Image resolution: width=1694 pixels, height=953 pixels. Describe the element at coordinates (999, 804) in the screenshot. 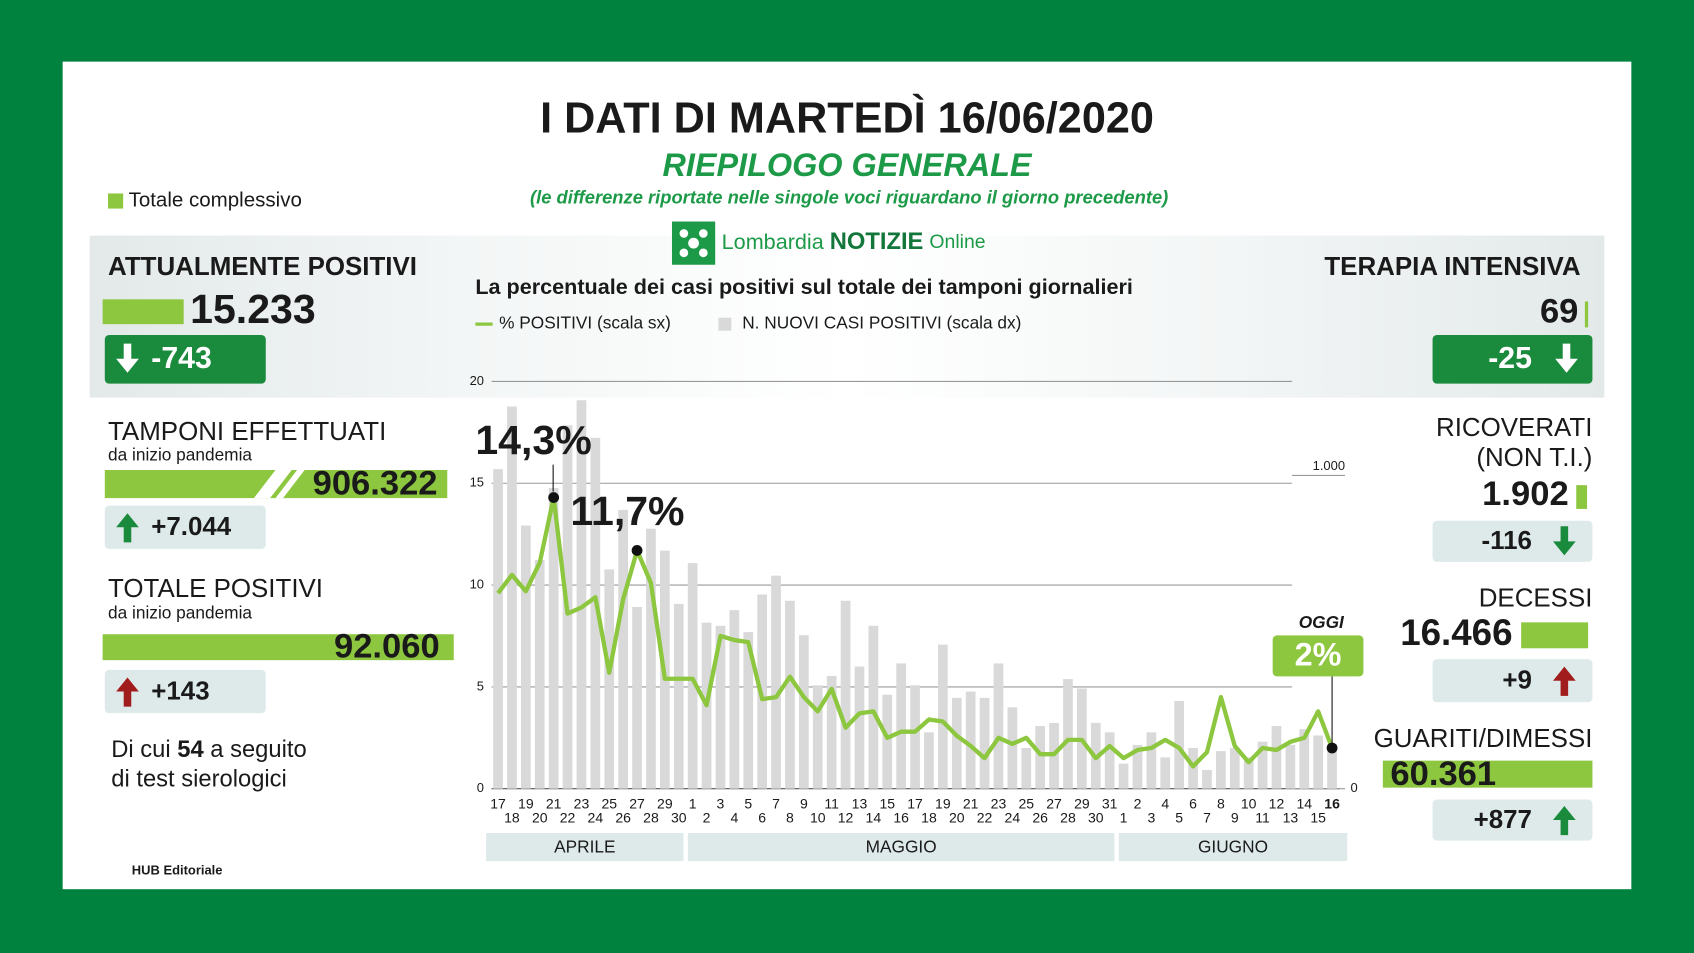

I see `x-tick-label: 23` at that location.